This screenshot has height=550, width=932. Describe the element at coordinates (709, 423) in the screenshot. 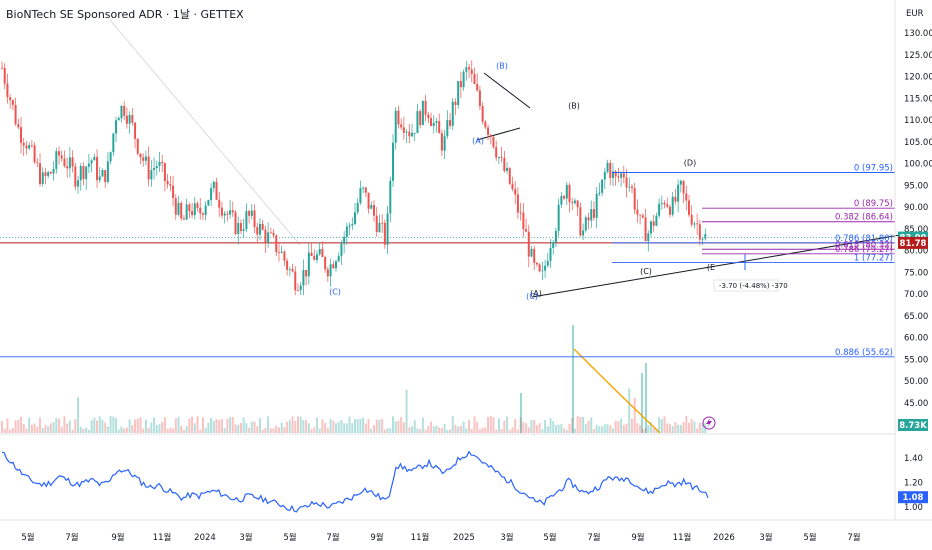

I see `lightning-icon` at that location.